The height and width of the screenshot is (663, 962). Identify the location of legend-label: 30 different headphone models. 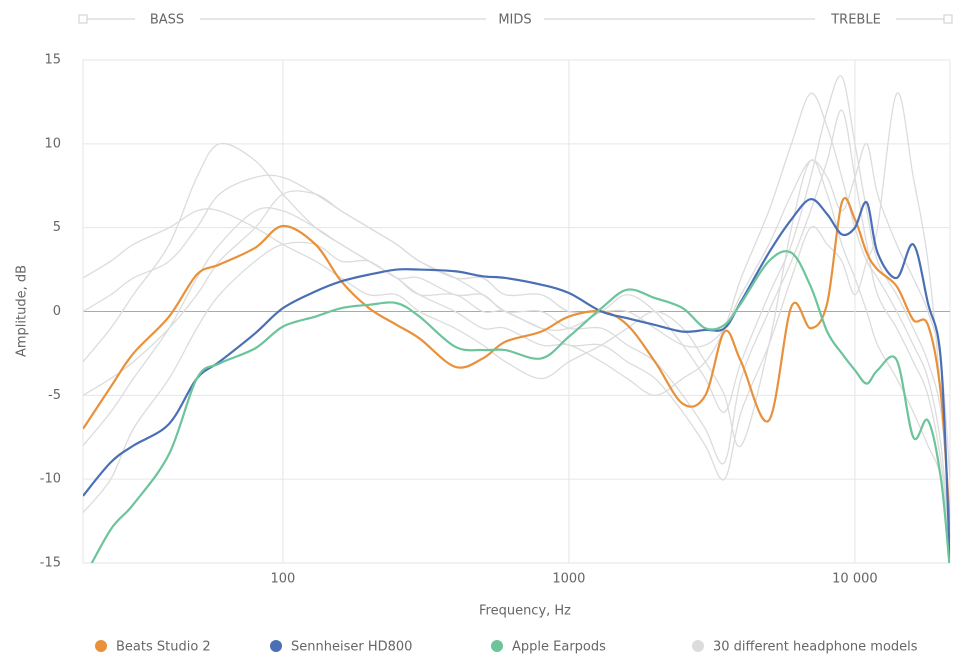
(815, 647).